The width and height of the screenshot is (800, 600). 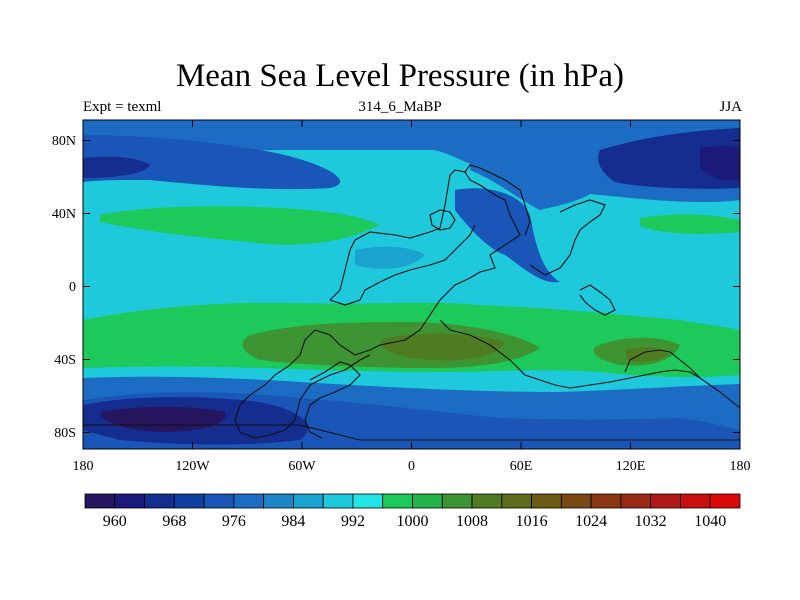 What do you see at coordinates (390, 257) in the screenshot?
I see `field-tropic-low` at bounding box center [390, 257].